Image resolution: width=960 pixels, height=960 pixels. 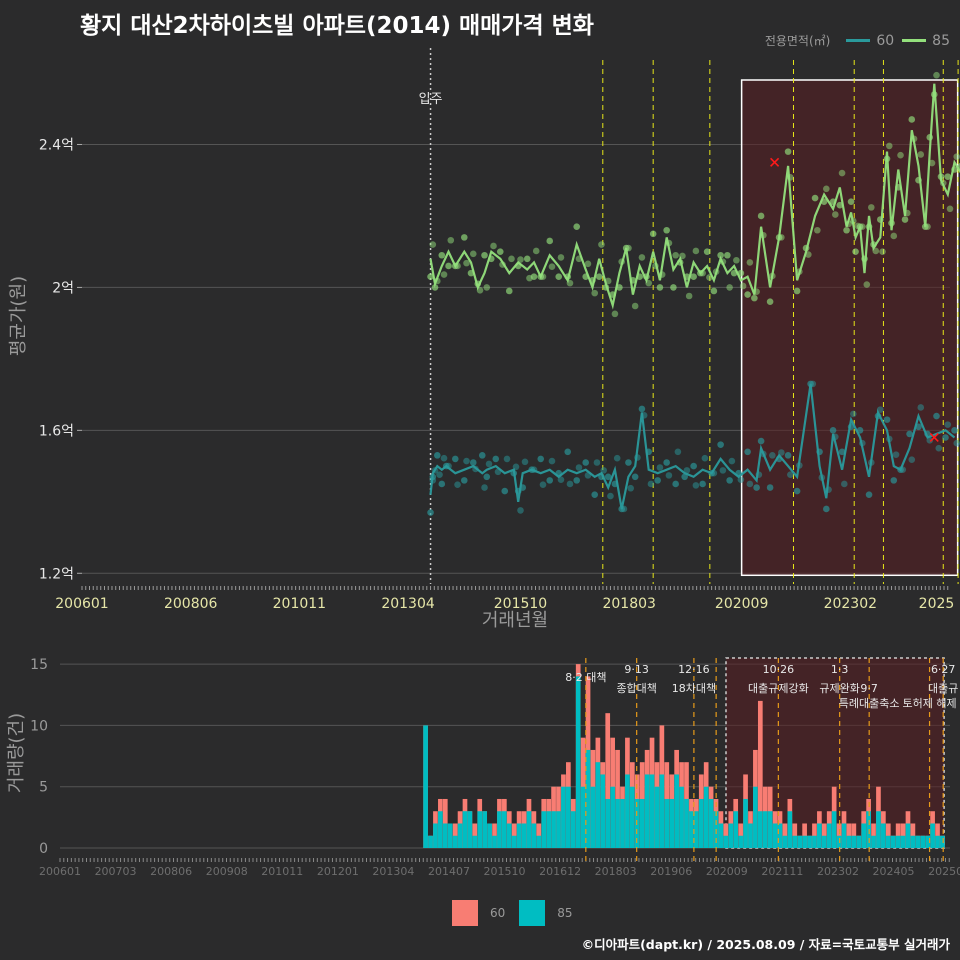 What do you see at coordinates (393, 871) in the screenshot?
I see `x-tick-label: 201304` at bounding box center [393, 871].